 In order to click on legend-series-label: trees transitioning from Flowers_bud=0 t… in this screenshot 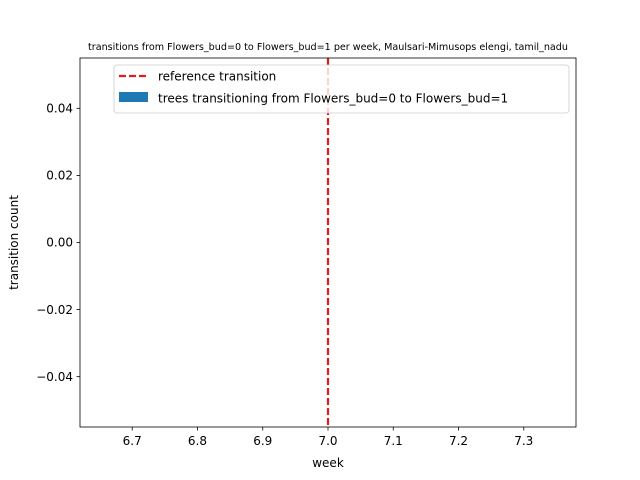, I will do `click(333, 99)`.